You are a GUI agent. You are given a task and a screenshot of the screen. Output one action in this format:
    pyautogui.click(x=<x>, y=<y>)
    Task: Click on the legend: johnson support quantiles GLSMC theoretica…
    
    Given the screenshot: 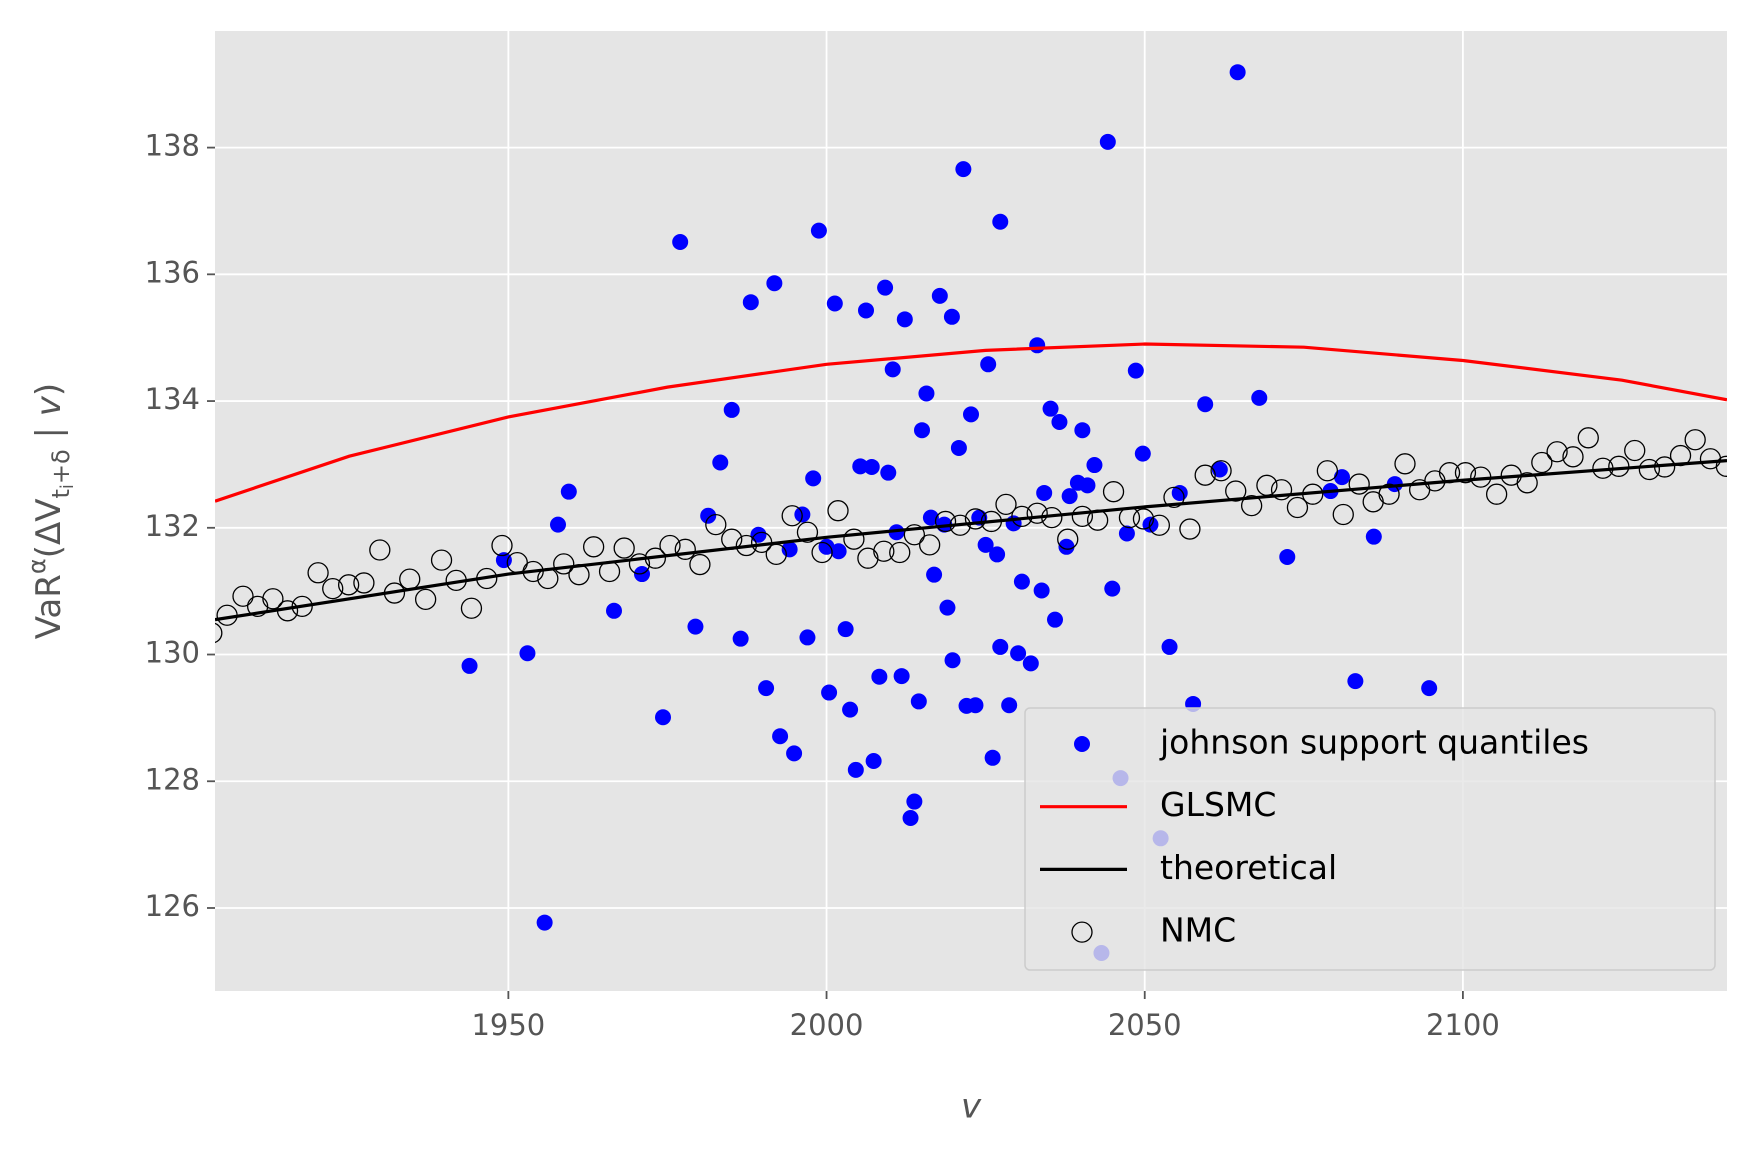 What is the action you would take?
    pyautogui.click(x=1370, y=839)
    